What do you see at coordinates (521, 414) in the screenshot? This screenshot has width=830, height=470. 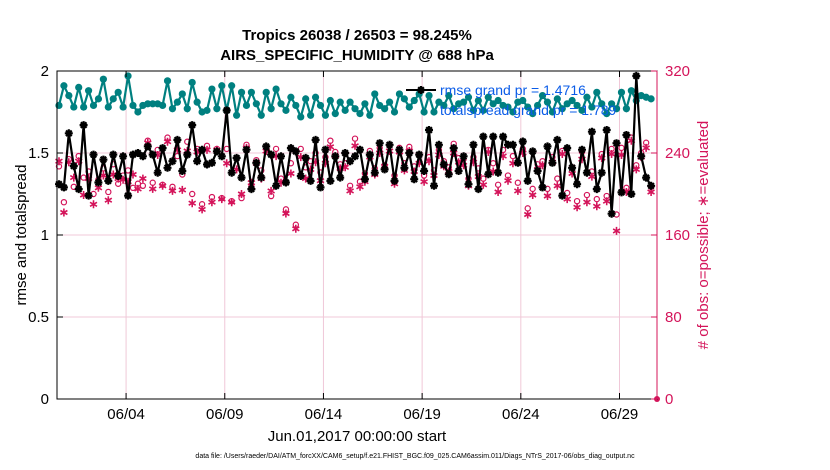 I see `x-tick-label: 06/24` at bounding box center [521, 414].